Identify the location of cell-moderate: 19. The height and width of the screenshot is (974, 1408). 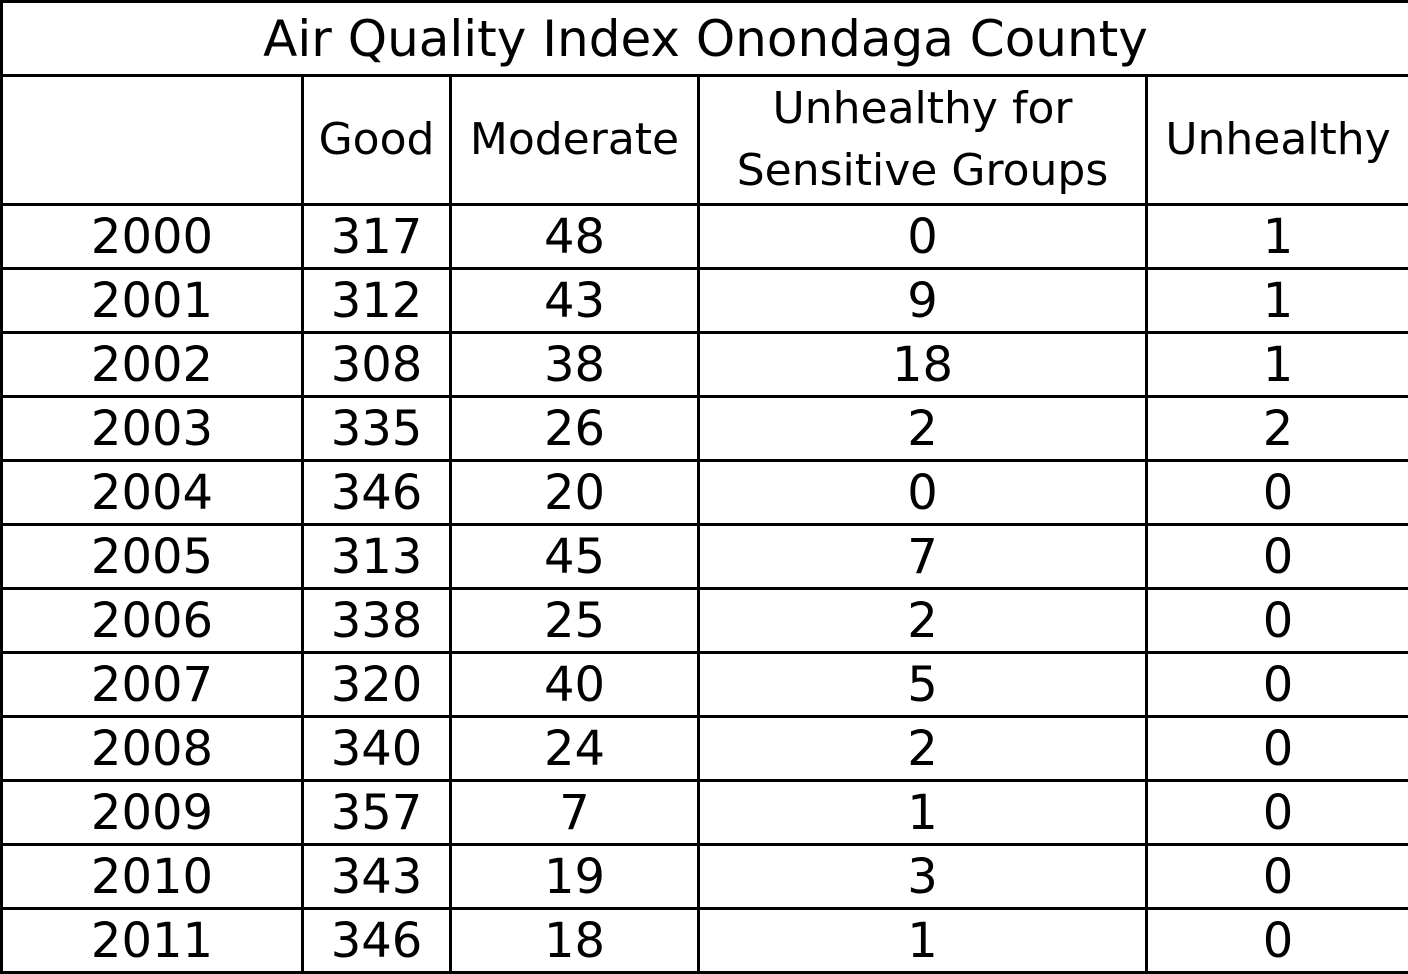
(575, 877).